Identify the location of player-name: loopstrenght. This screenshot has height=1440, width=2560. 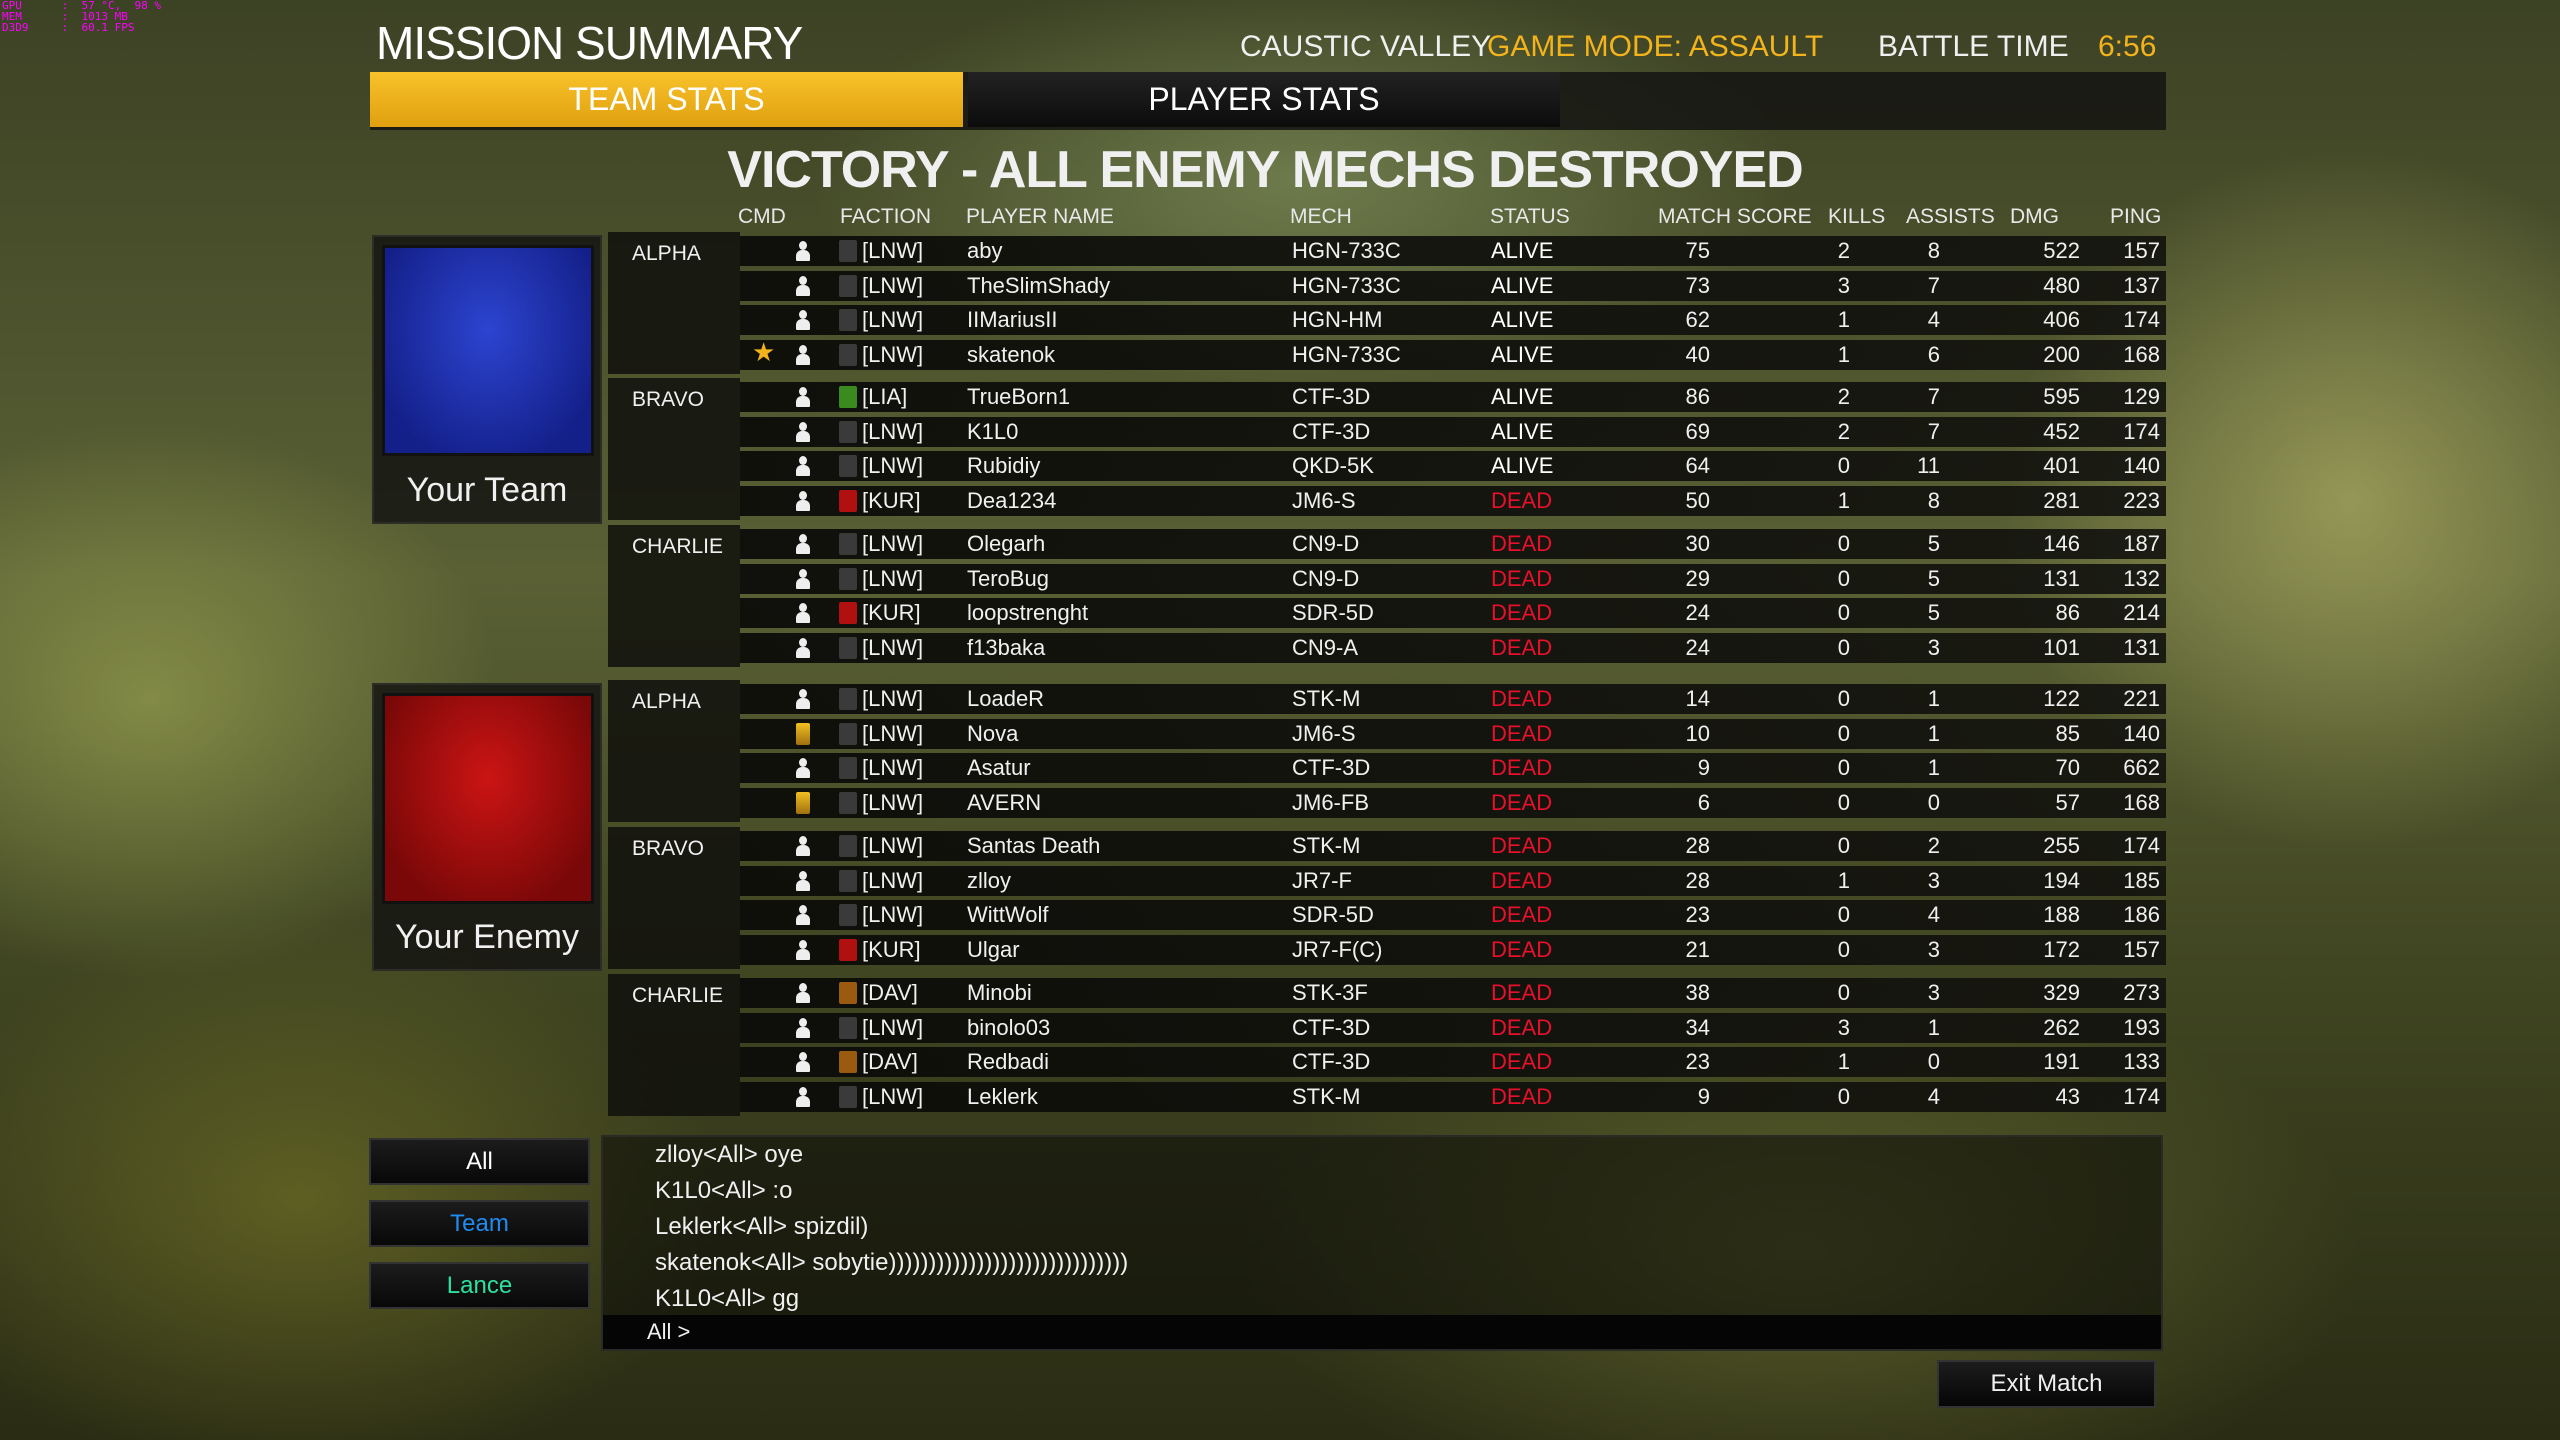
(1028, 612).